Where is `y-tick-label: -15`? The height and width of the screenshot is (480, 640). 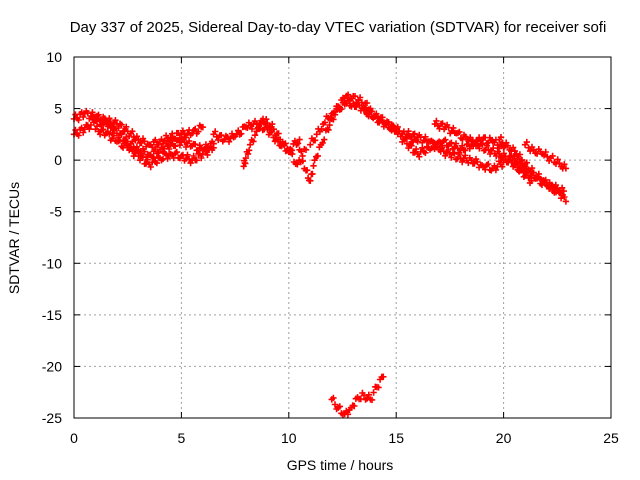 y-tick-label: -15 is located at coordinates (52, 315).